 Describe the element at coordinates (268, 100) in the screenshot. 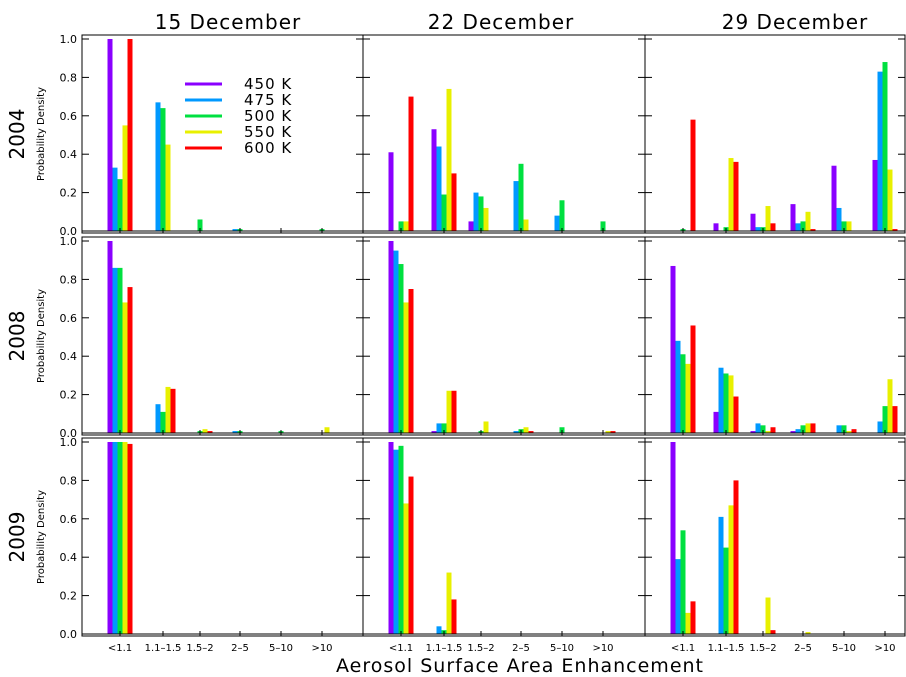

I see `legend-label: 475 K` at that location.